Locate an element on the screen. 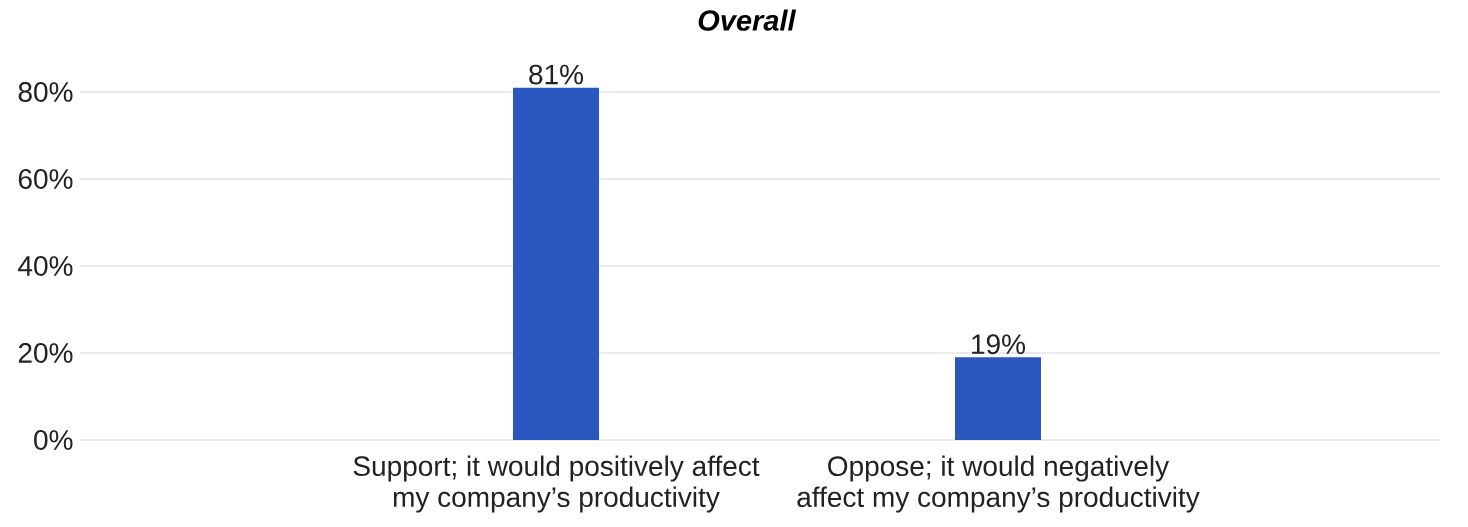  data-label: 81% is located at coordinates (556, 74).